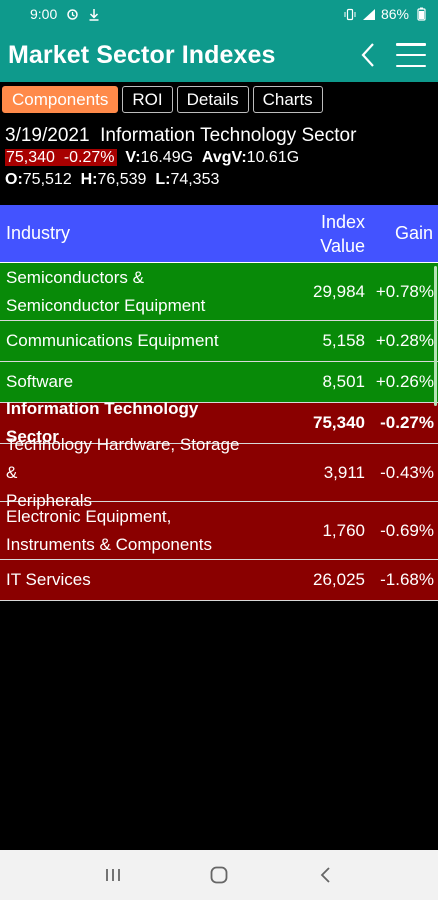 This screenshot has height=900, width=438. I want to click on status-bar: 9:00 86%, so click(219, 14).